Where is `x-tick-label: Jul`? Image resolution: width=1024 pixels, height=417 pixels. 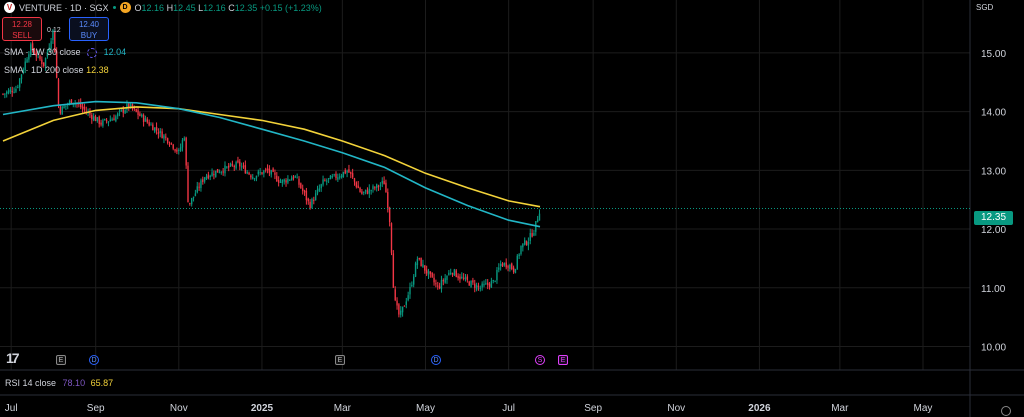
x-tick-label: Jul is located at coordinates (508, 408).